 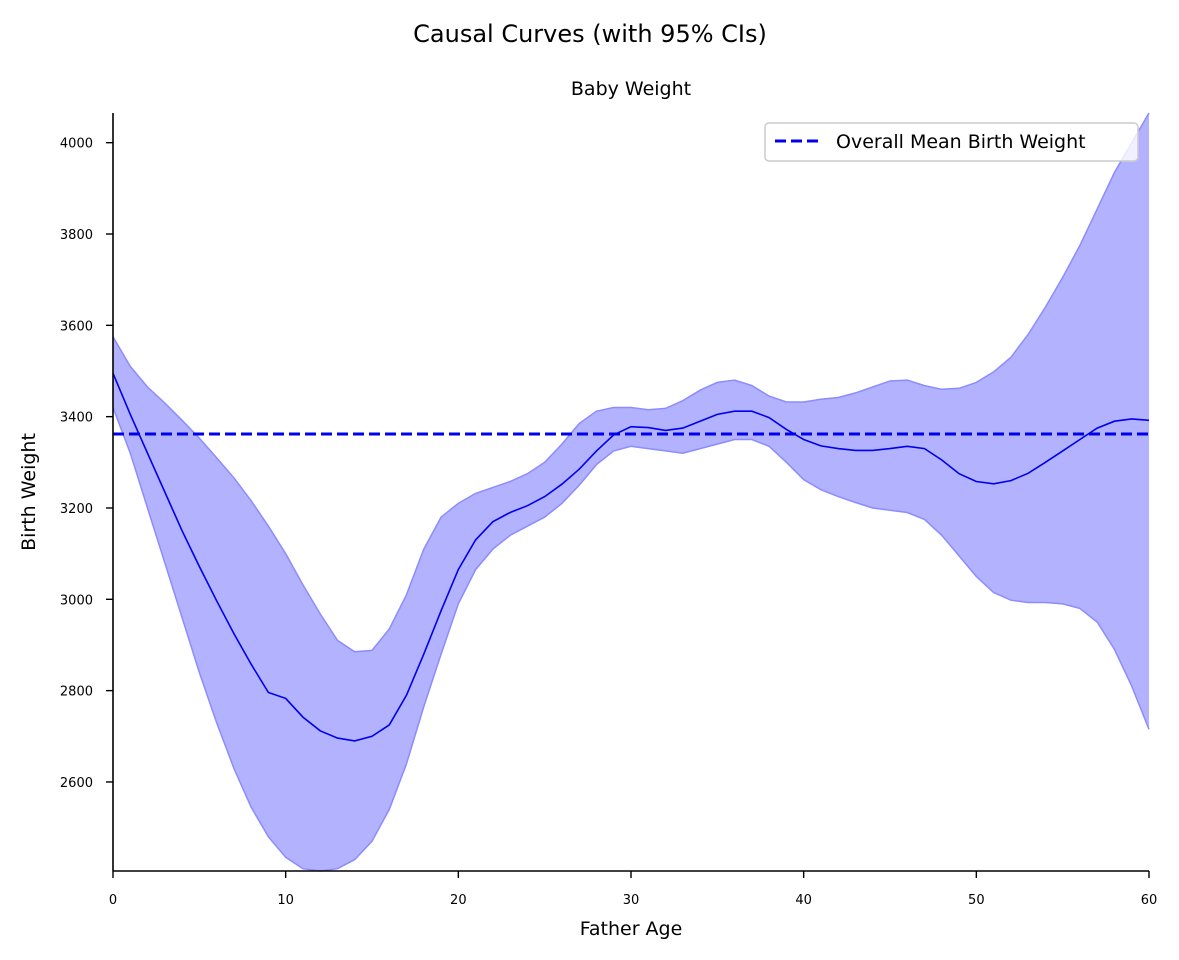 What do you see at coordinates (1149, 900) in the screenshot?
I see `x-tick-label: 60` at bounding box center [1149, 900].